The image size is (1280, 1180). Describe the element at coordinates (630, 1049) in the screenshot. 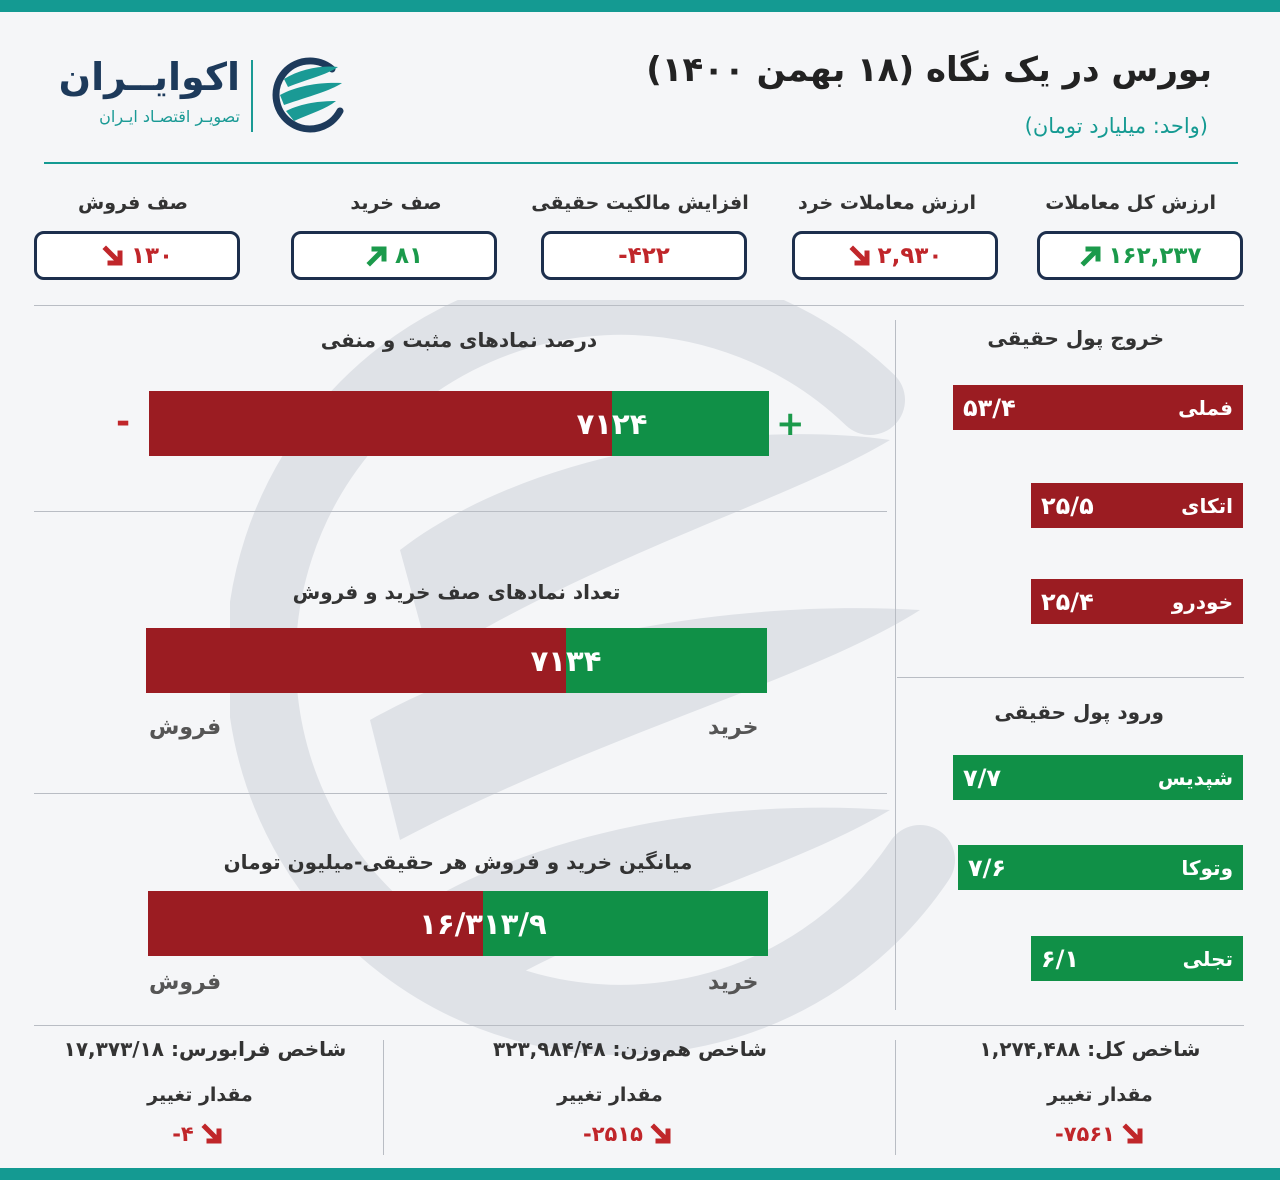

I see `index-equal-weight-title: شاخص هم‌وزن: ۳۲۳,۹۸۴/۴۸` at that location.